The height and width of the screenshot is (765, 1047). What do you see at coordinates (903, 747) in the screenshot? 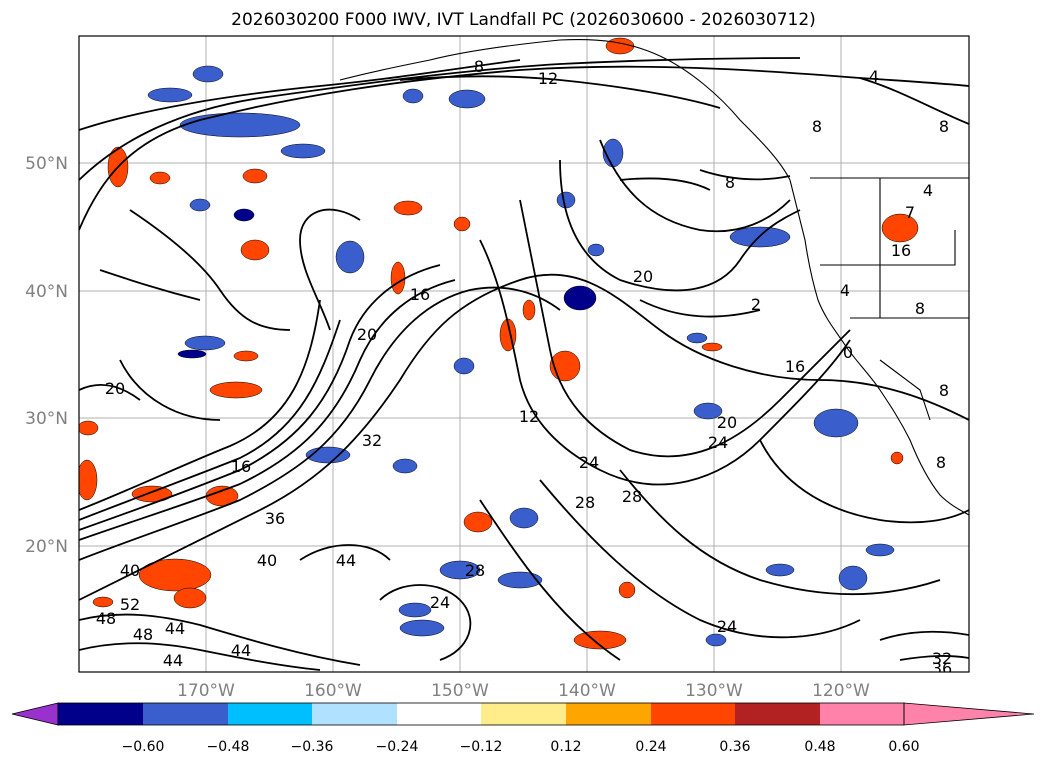
I see `colorbar-tick-label: 0.60` at bounding box center [903, 747].